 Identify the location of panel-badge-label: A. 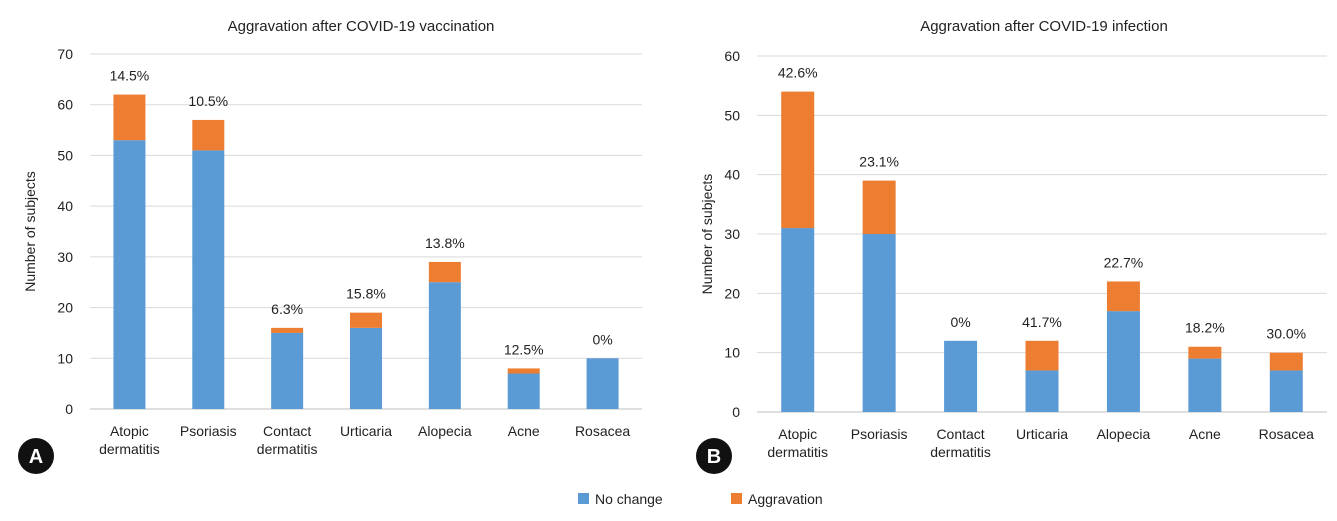
(36, 457).